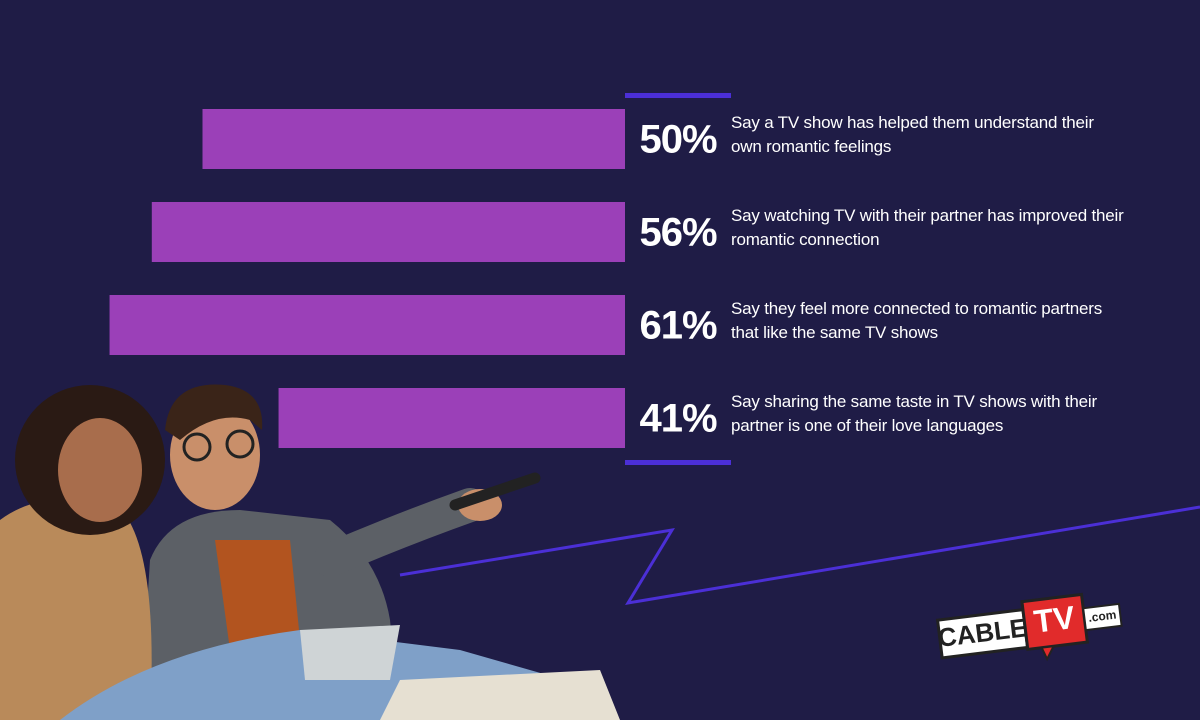 This screenshot has height=720, width=1200. Describe the element at coordinates (1029, 627) in the screenshot. I see `logo: CABLE TV .com` at that location.